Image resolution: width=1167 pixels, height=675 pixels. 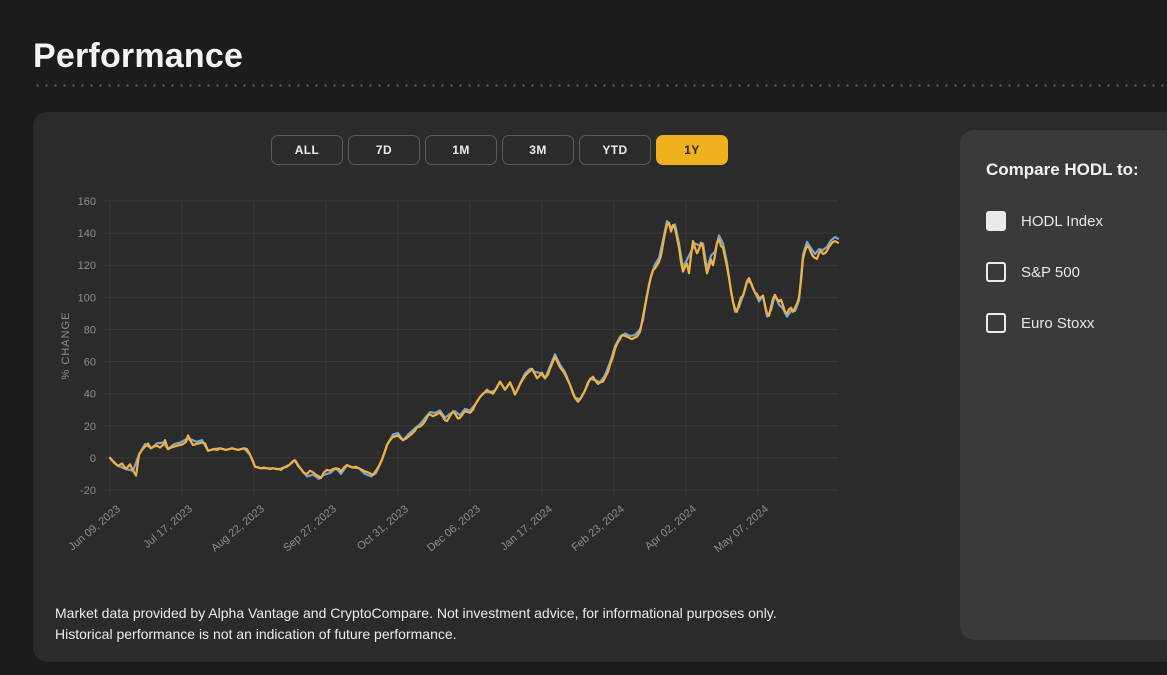 I want to click on svg-text: May 07, 2024, so click(x=741, y=529).